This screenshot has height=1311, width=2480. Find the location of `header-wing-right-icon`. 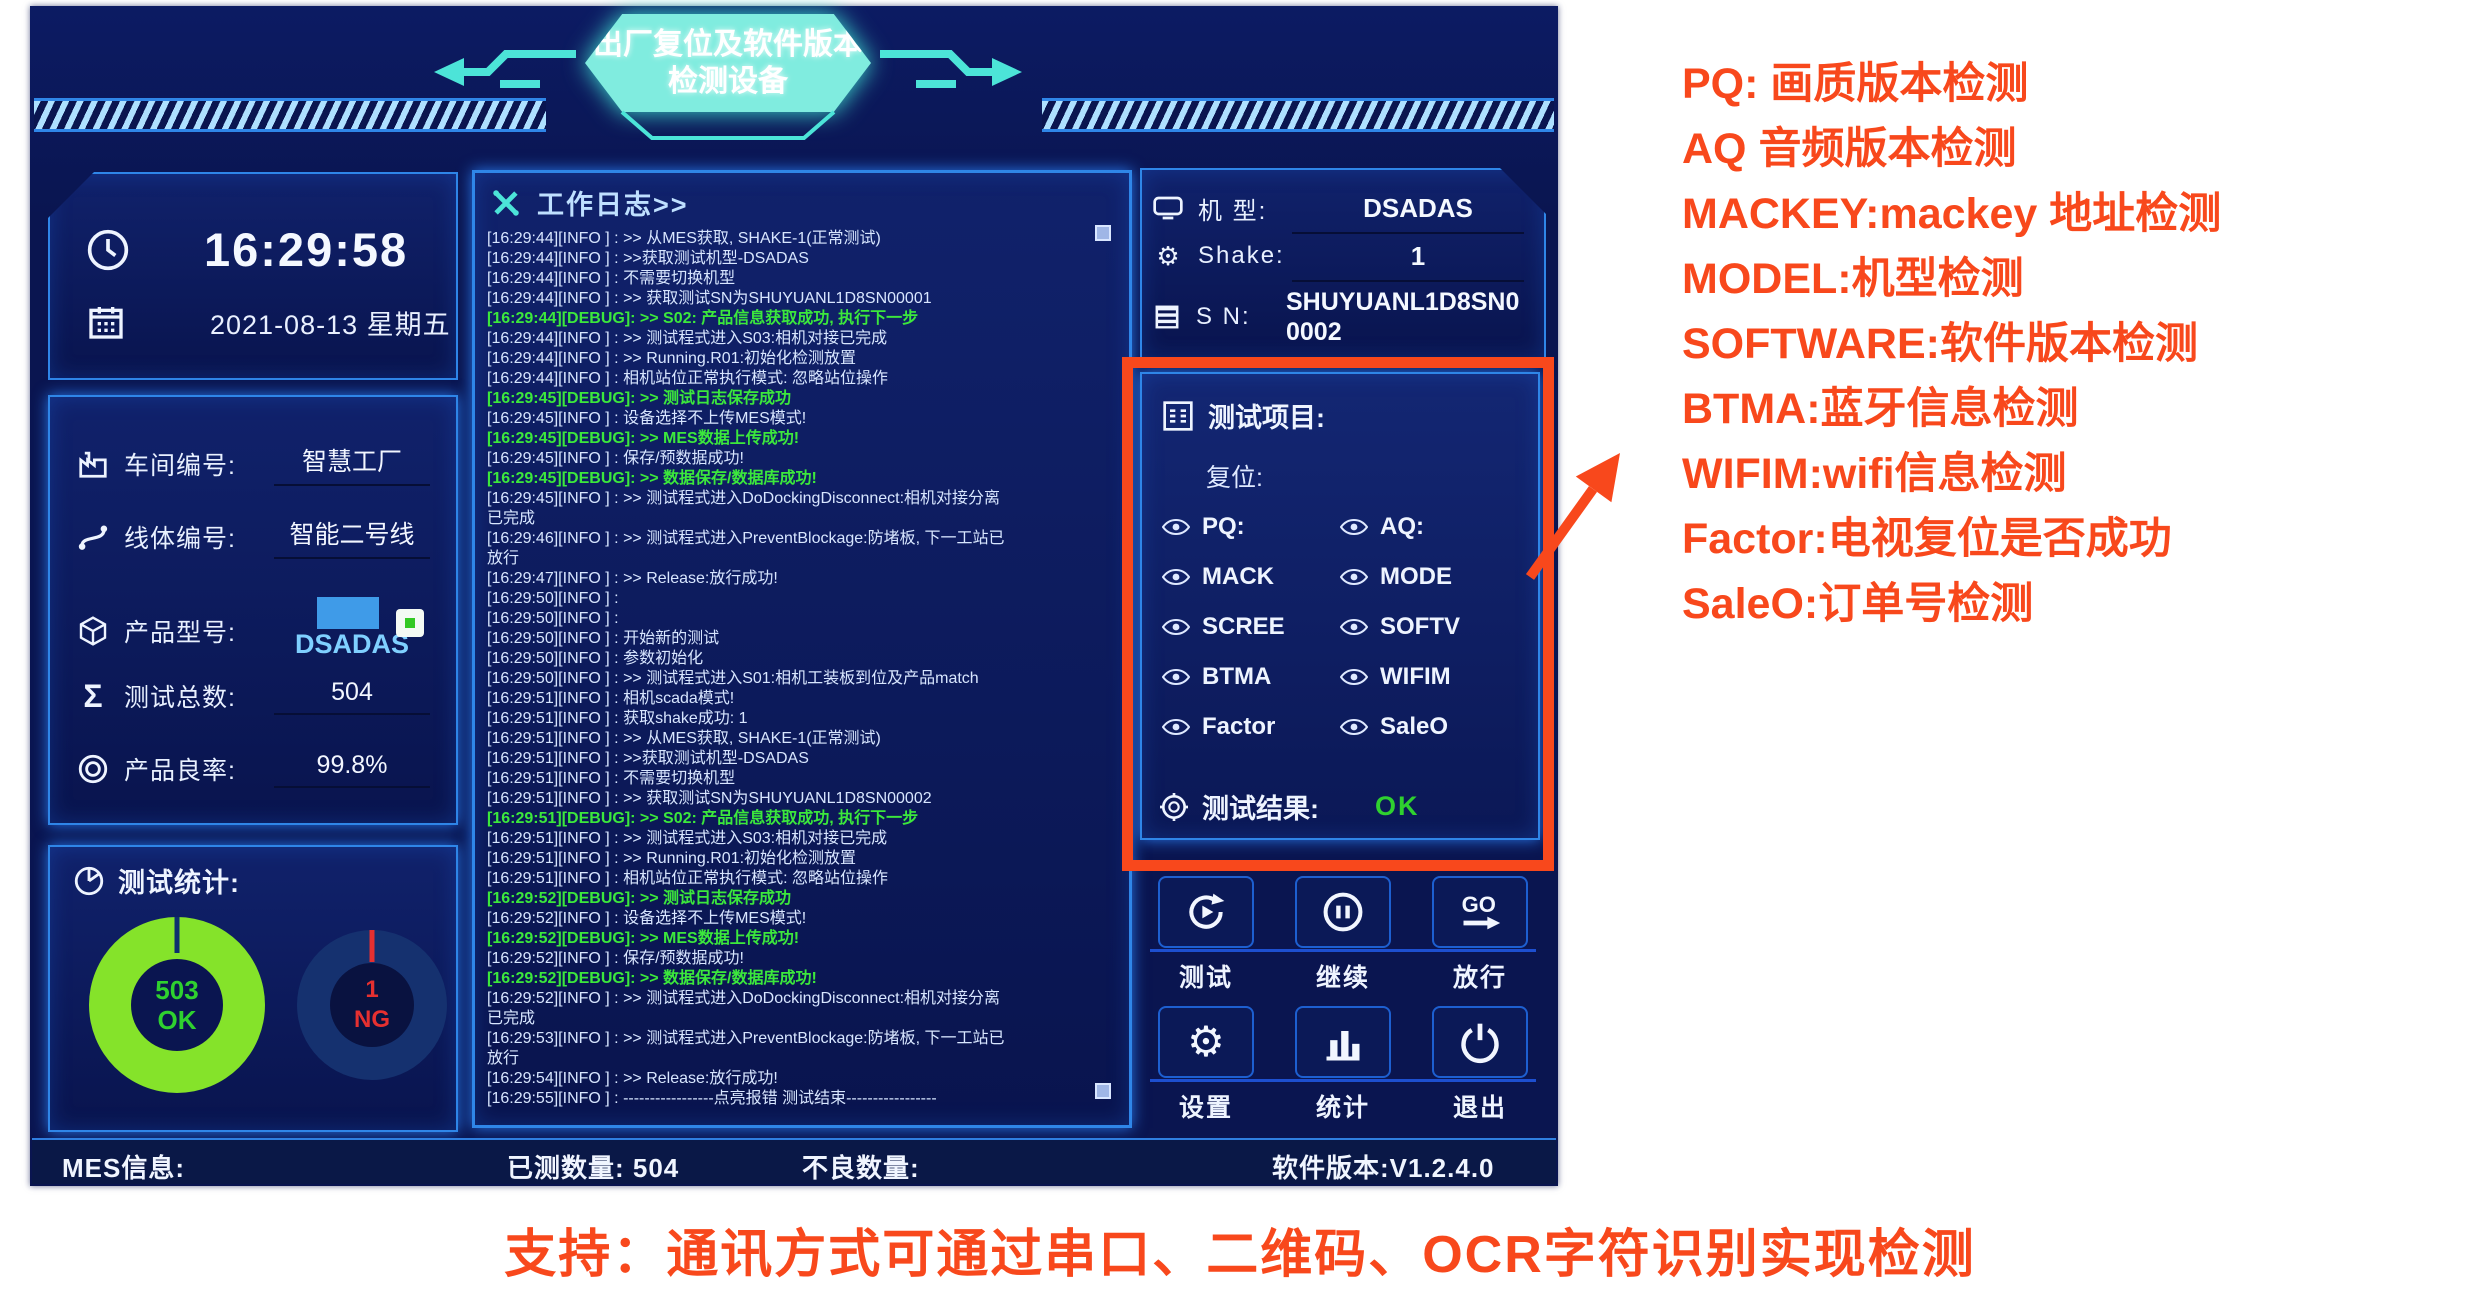

header-wing-right-icon is located at coordinates (951, 69).